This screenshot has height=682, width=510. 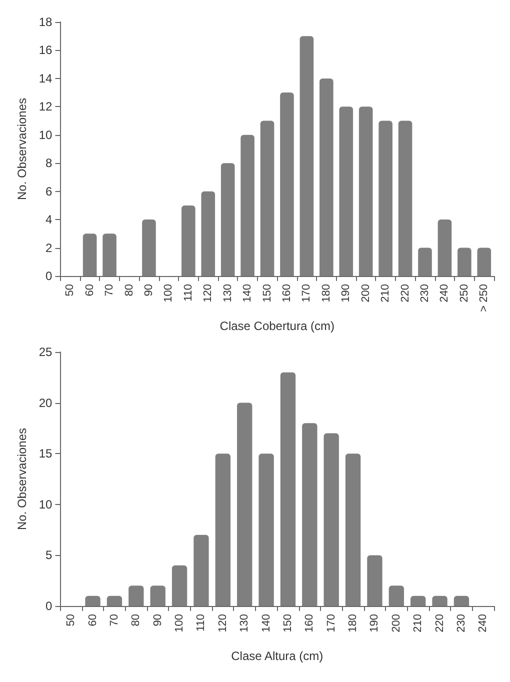 What do you see at coordinates (45, 403) in the screenshot?
I see `y-tick-label: 20` at bounding box center [45, 403].